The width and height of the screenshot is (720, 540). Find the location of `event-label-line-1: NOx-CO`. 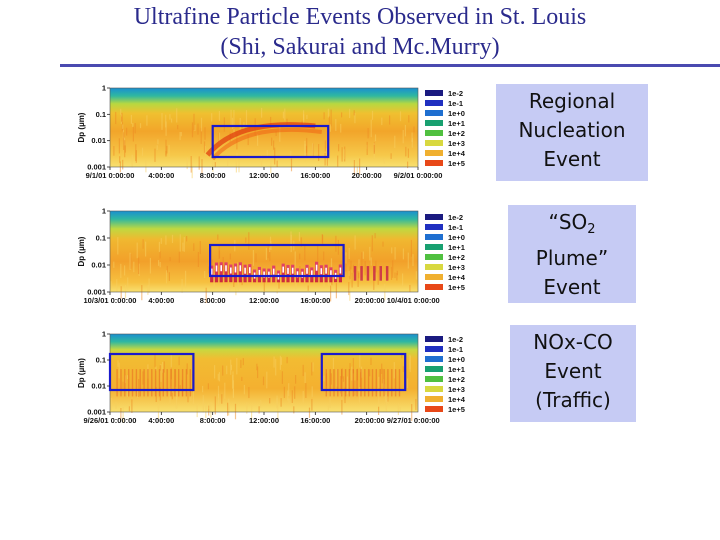

event-label-line-1: NOx-CO is located at coordinates (573, 342).